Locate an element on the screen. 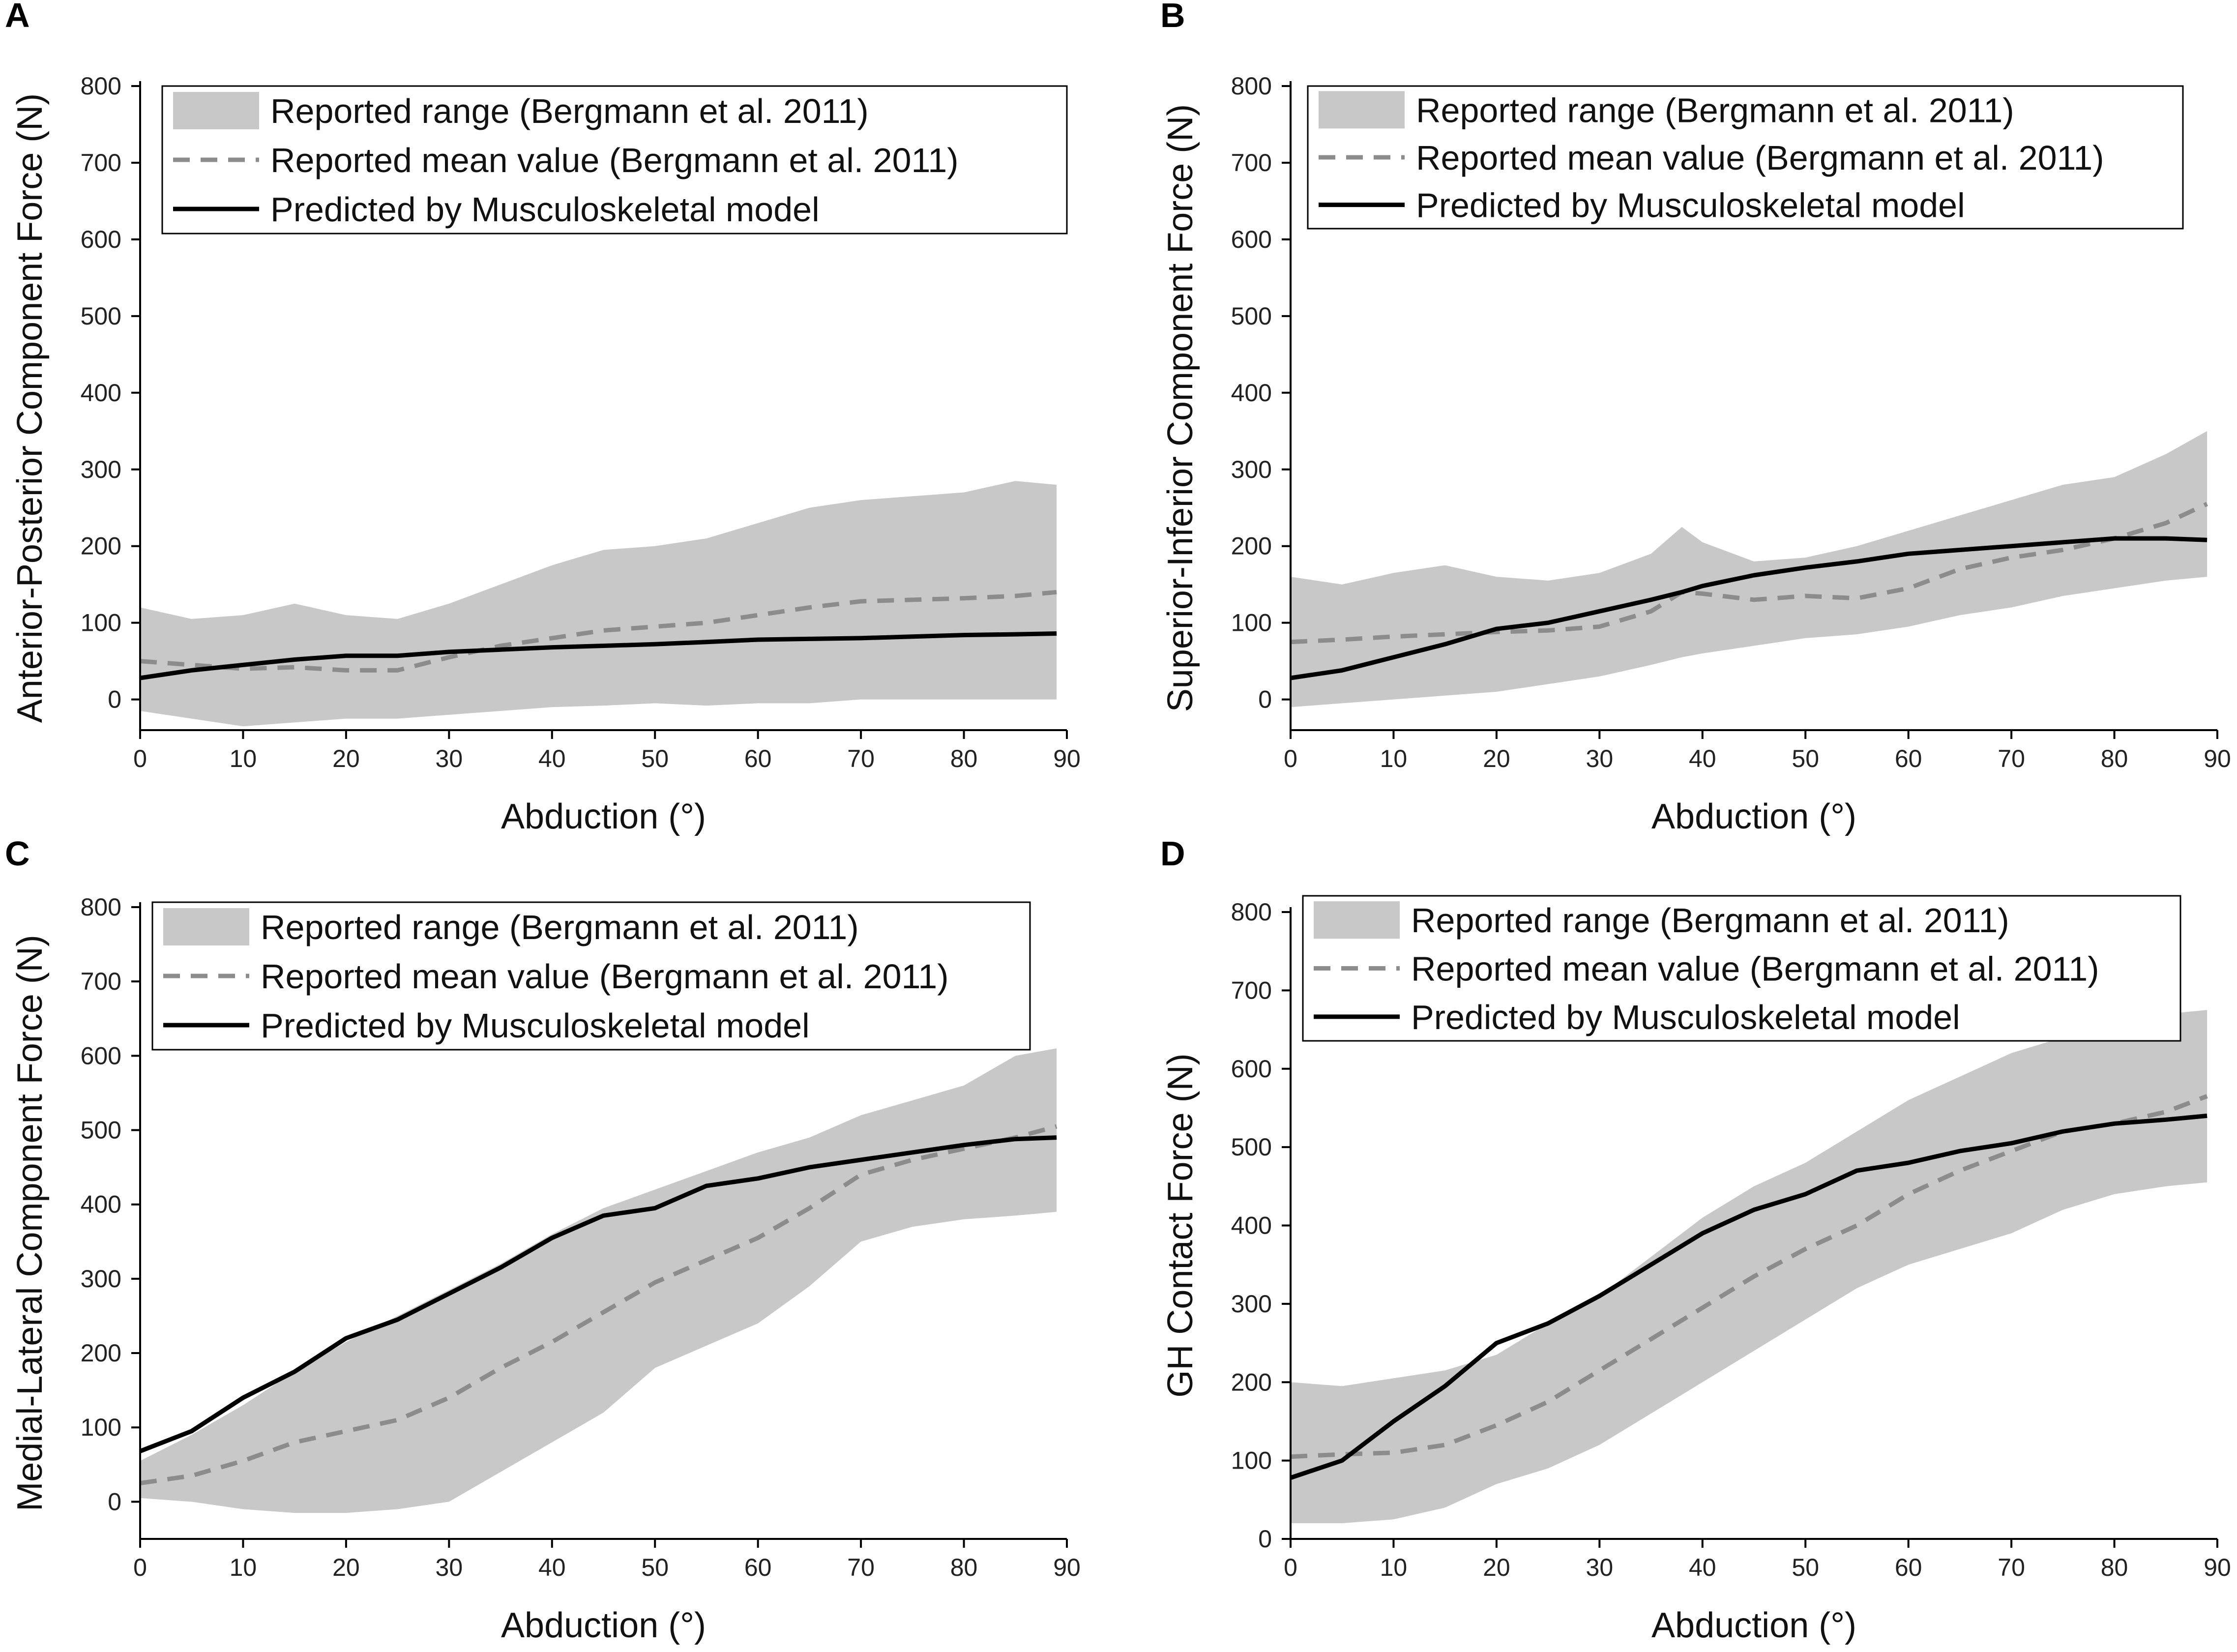  panel-label: D is located at coordinates (1172, 853).